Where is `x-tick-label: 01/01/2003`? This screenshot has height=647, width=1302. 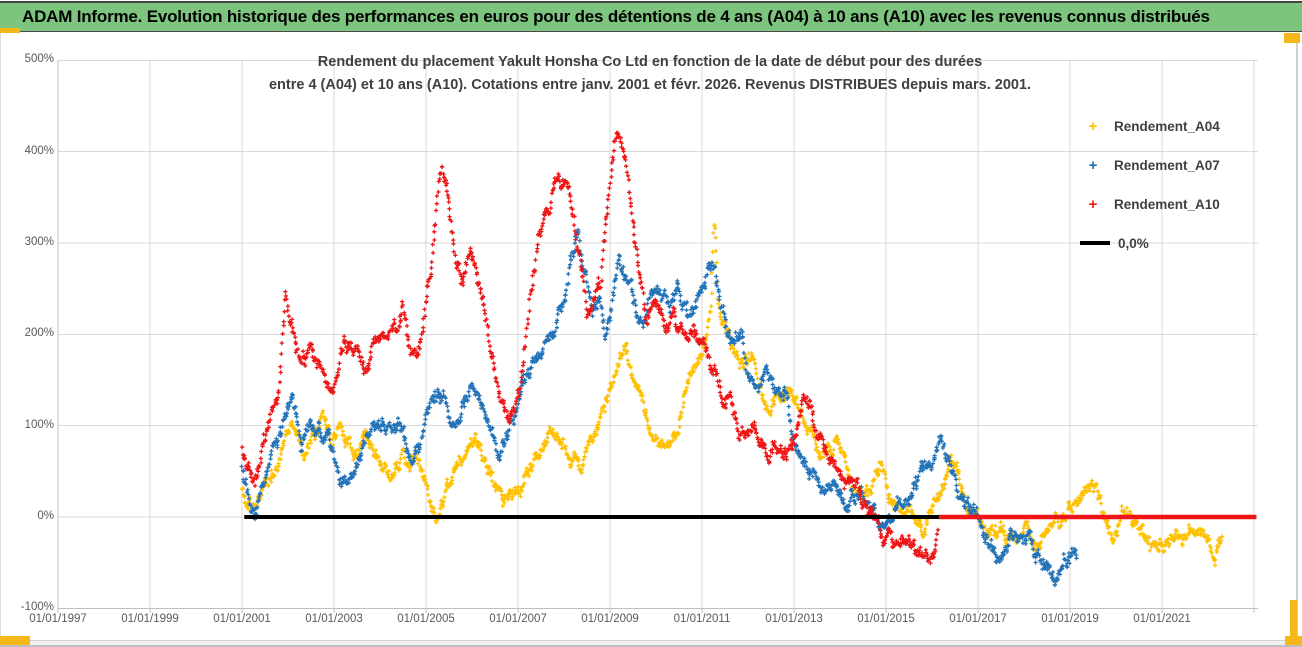 x-tick-label: 01/01/2003 is located at coordinates (334, 619).